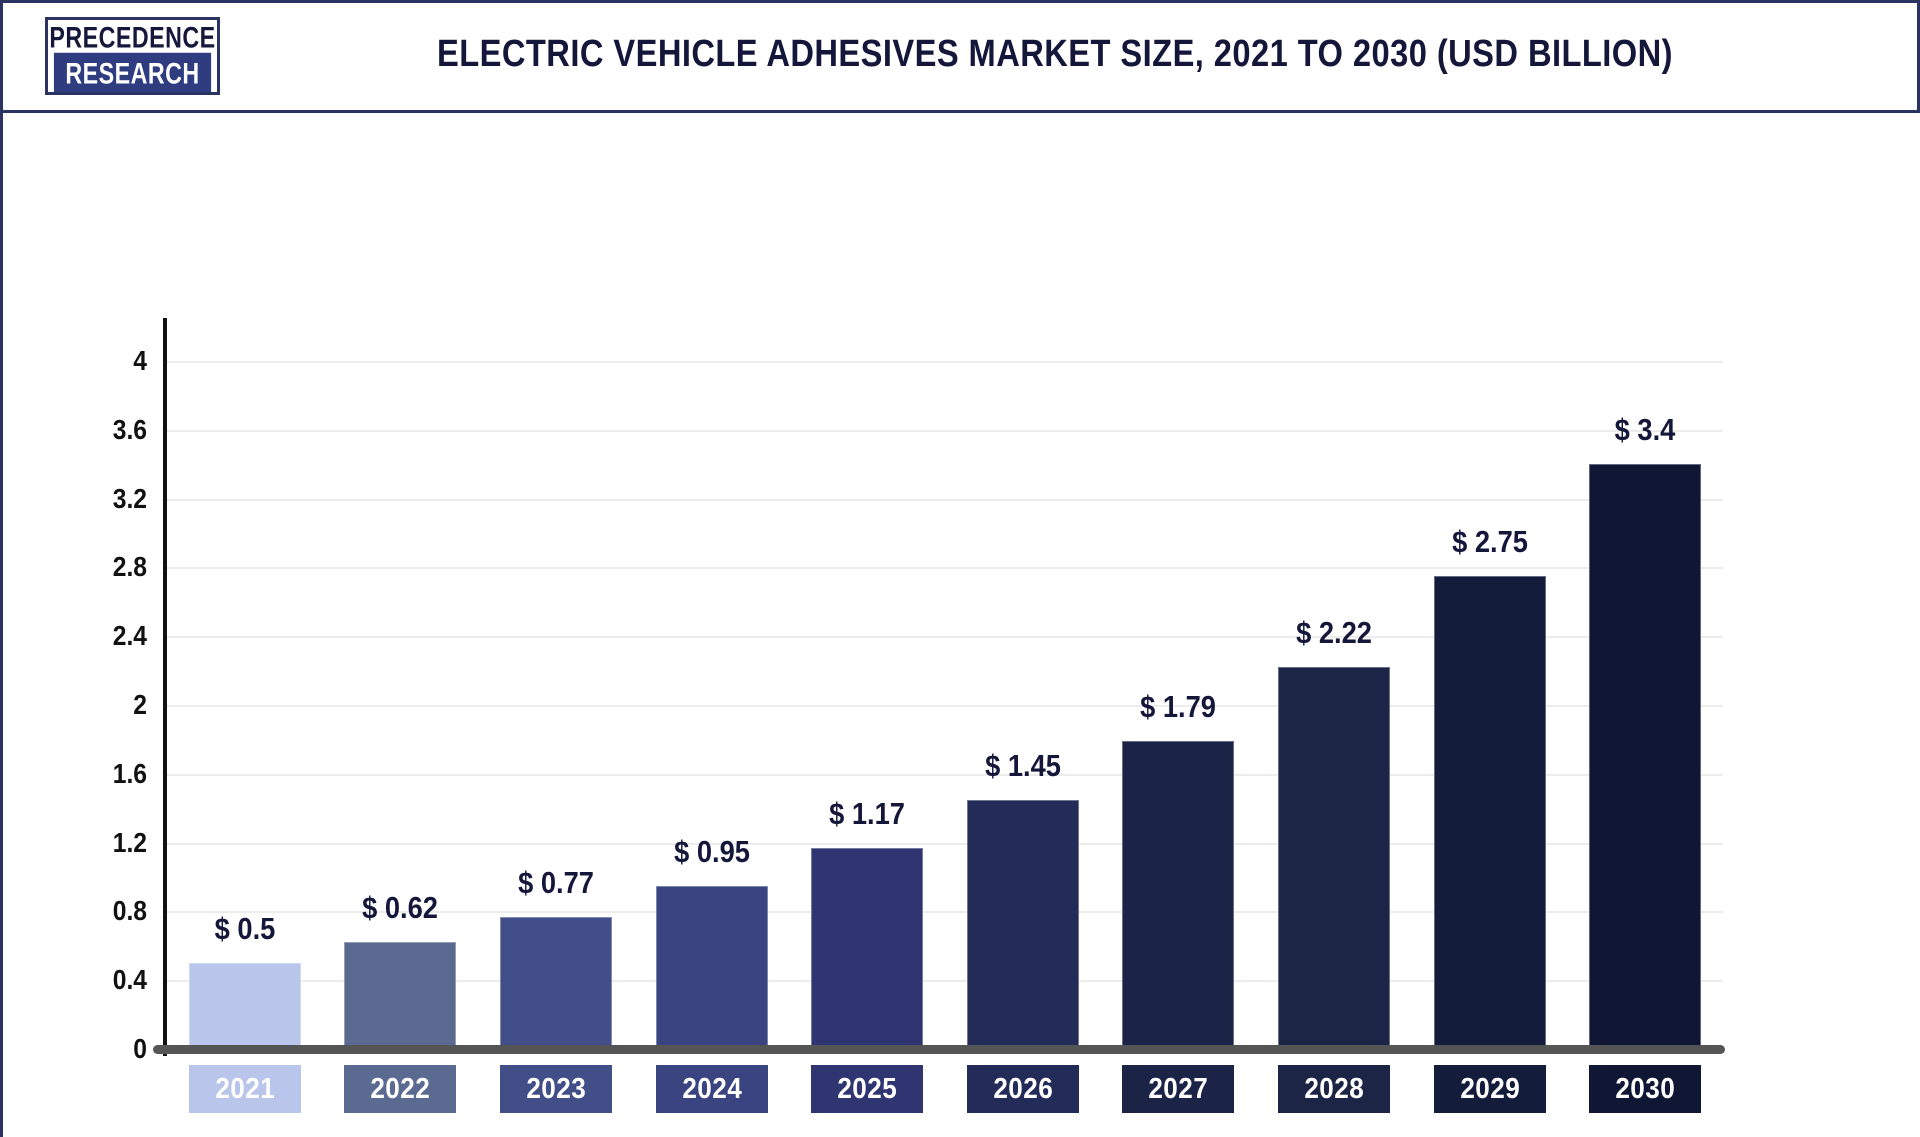  I want to click on bar-2023, so click(556, 983).